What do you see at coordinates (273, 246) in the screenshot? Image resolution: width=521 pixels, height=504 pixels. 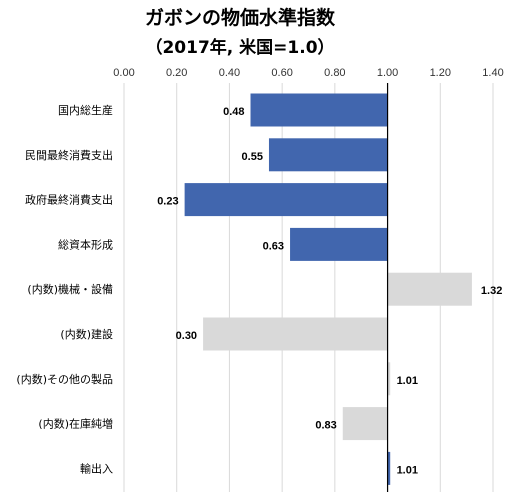 I see `value-label: 0.63` at bounding box center [273, 246].